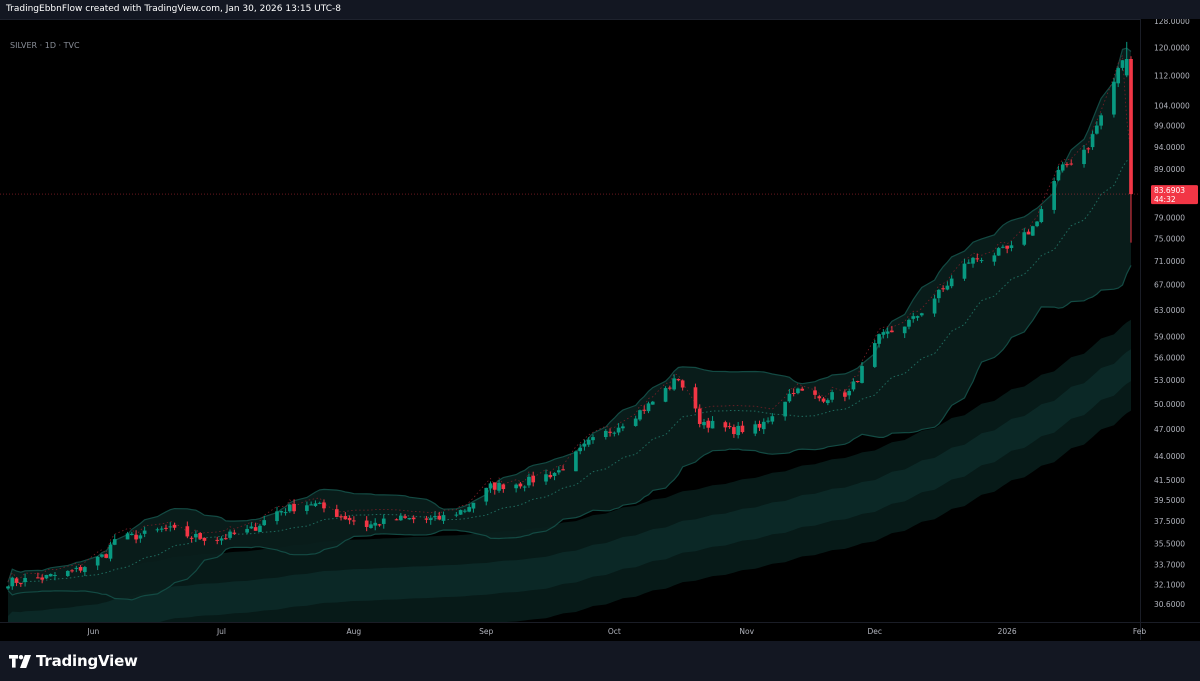 This screenshot has height=681, width=1200. Describe the element at coordinates (1169, 480) in the screenshot. I see `price-axis-tick: 41.5000` at that location.